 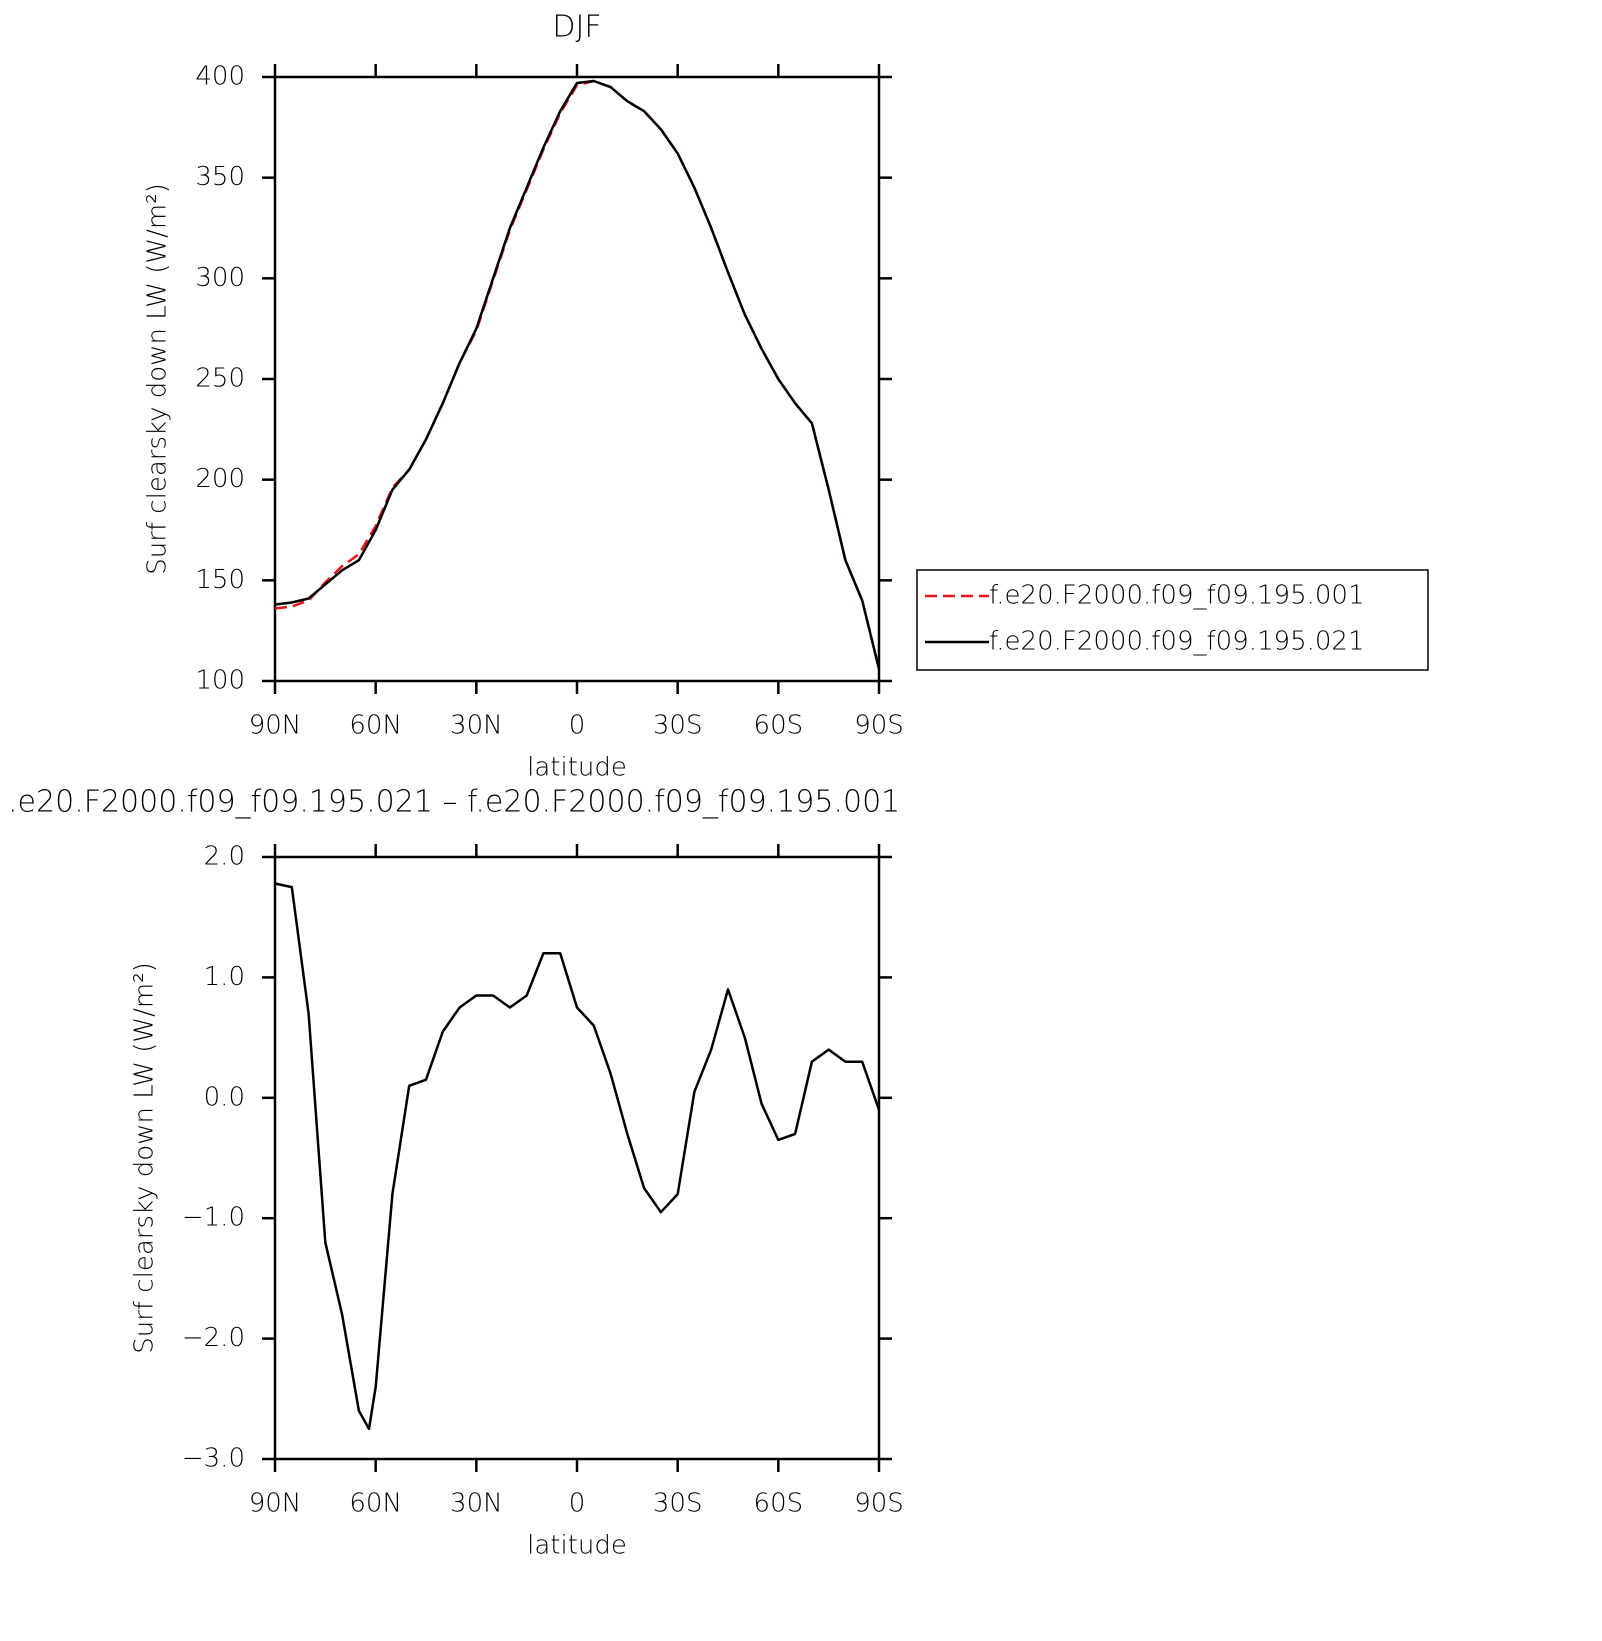 I want to click on y-tick-label: 1.0, so click(x=224, y=977).